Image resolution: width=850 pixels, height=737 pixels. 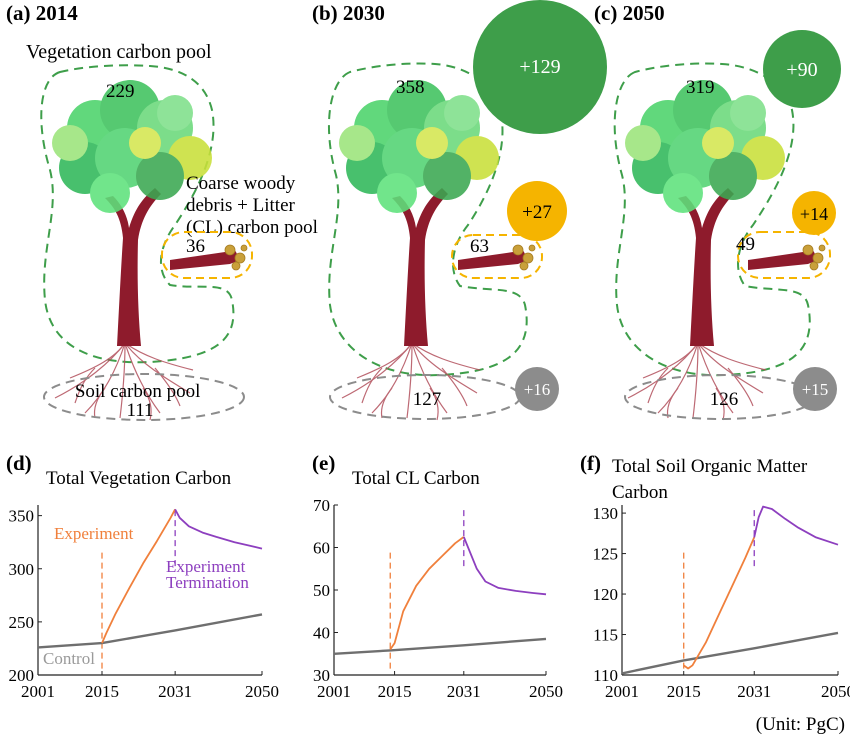 I want to click on y-tick-label: 110, so click(x=605, y=675).